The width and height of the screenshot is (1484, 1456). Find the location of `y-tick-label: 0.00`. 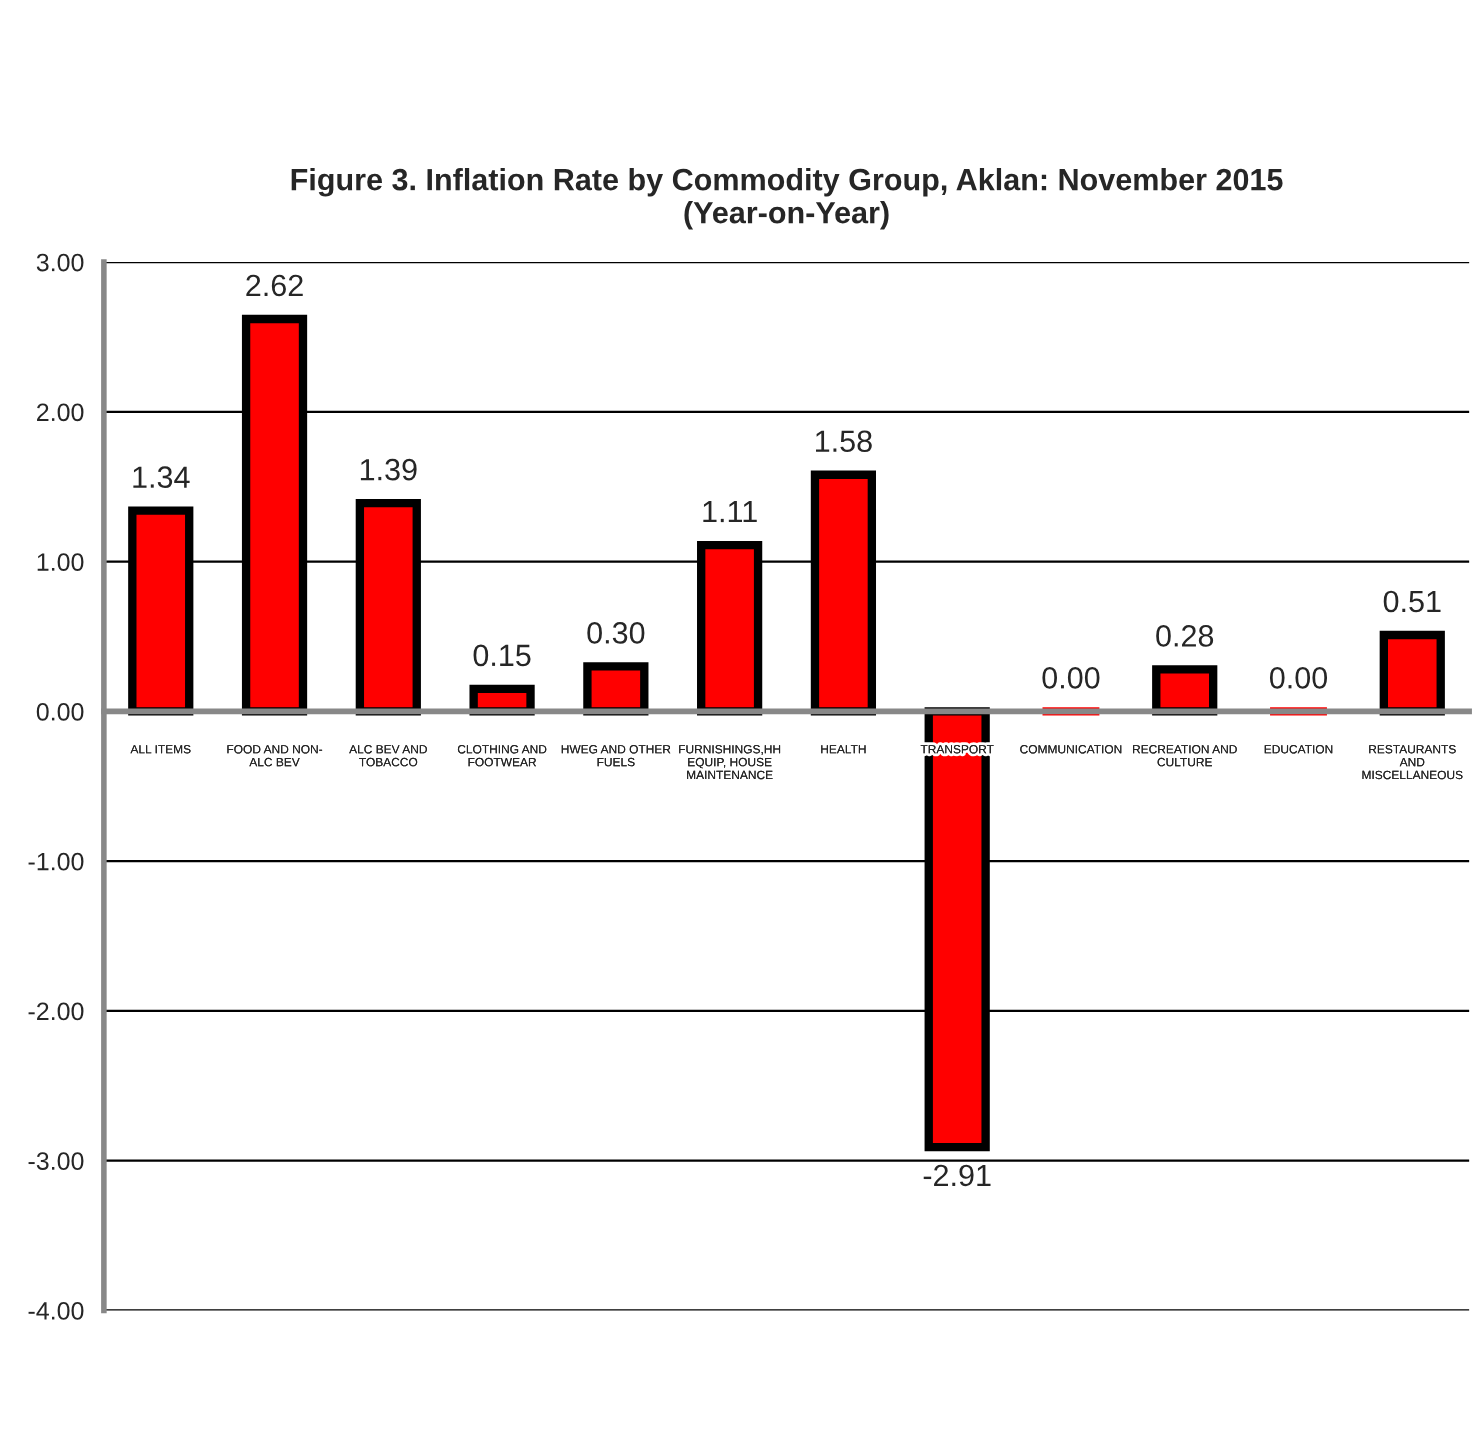

y-tick-label: 0.00 is located at coordinates (60, 711).